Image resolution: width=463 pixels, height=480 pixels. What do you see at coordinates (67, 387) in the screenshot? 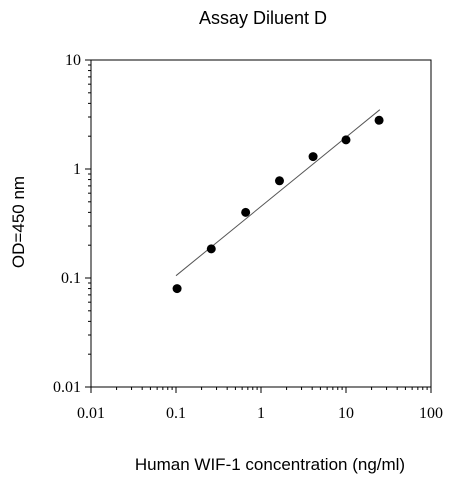
I see `y-tick-label: 0.01` at bounding box center [67, 387].